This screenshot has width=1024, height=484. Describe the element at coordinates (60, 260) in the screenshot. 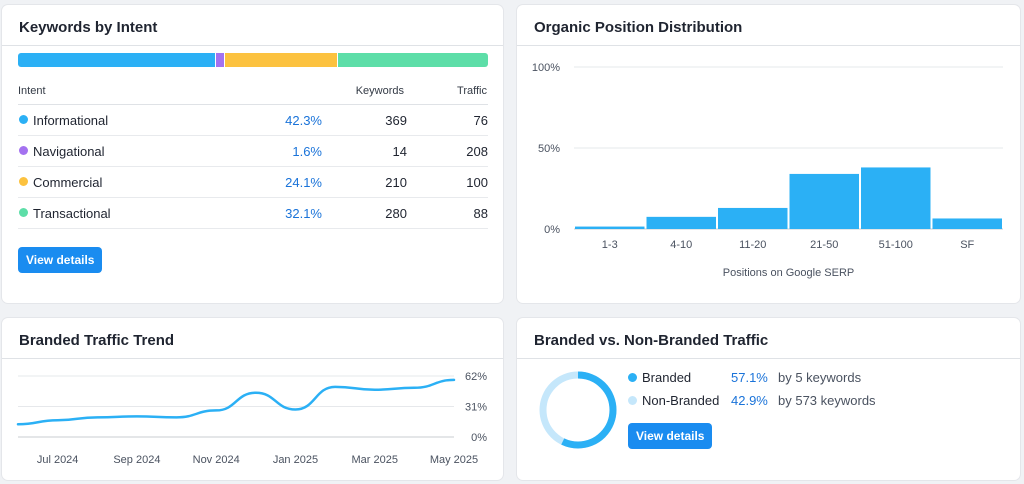

I see `intent-view-details-button: View details` at that location.